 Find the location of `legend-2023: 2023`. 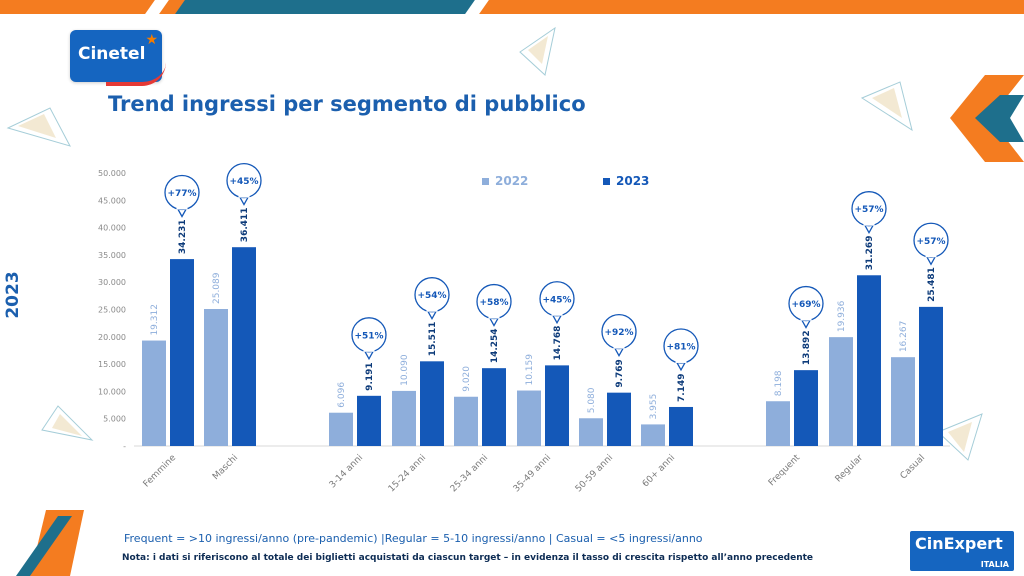

legend-2023: 2023 is located at coordinates (626, 181).